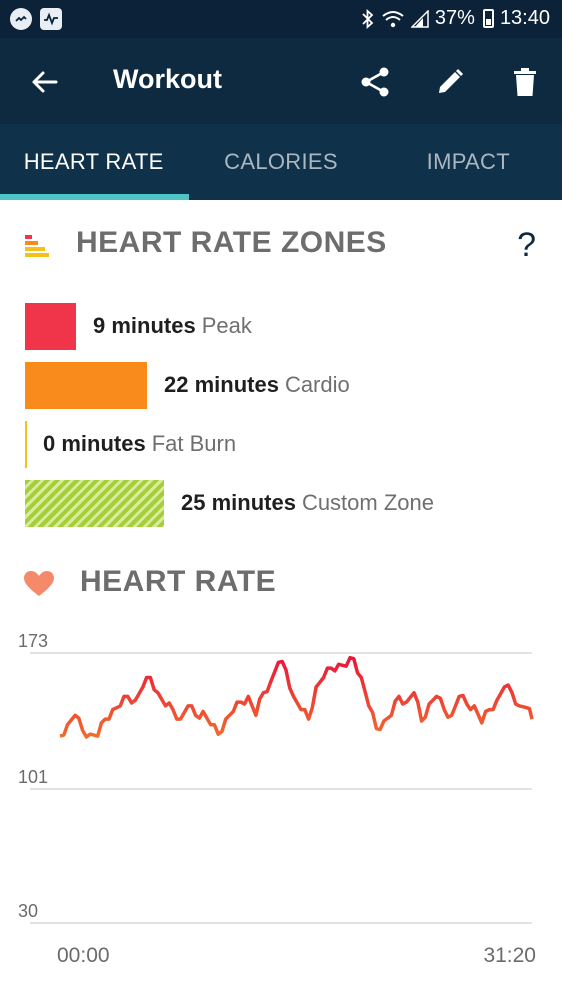 Image resolution: width=562 pixels, height=999 pixels. Describe the element at coordinates (33, 777) in the screenshot. I see `y-tick-label: 101` at that location.